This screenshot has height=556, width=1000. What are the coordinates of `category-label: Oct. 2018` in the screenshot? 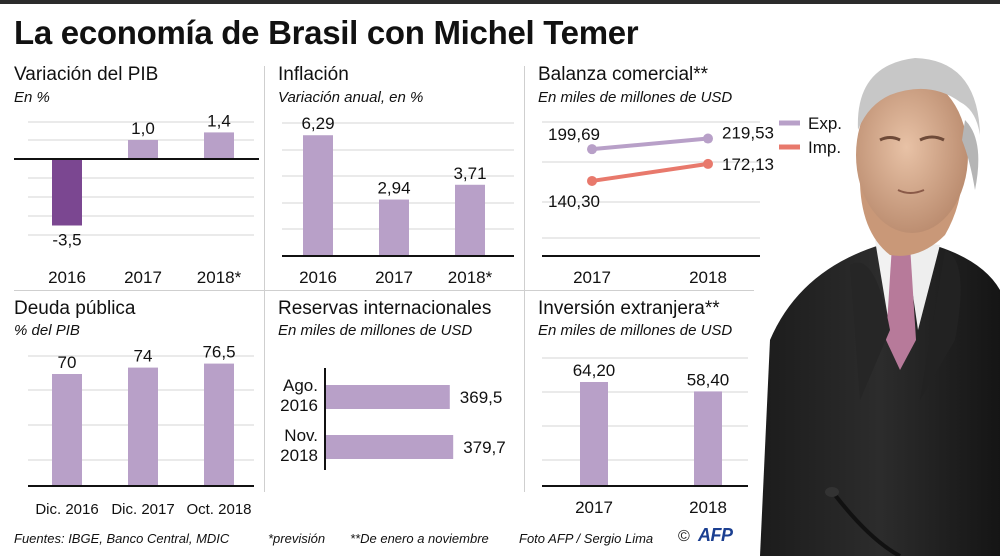 It's located at (218, 509).